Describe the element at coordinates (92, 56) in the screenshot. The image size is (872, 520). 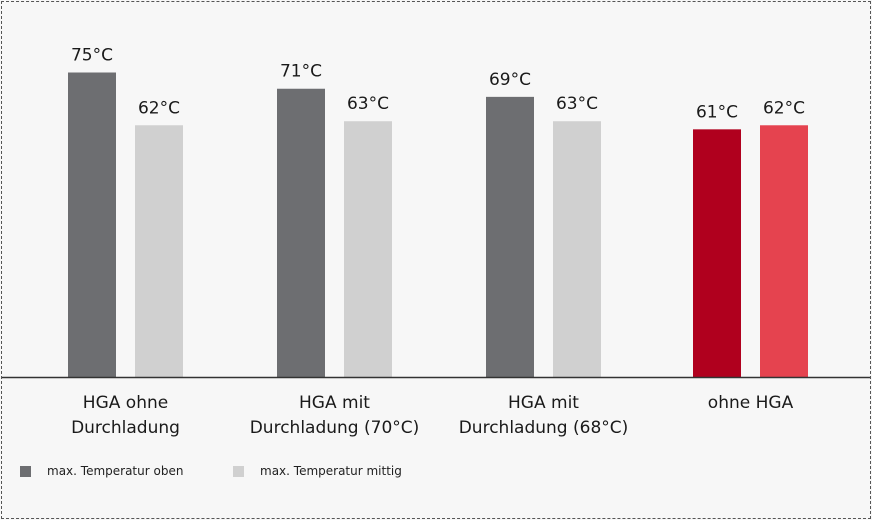
I see `data-label-oben-1: 75°C` at that location.